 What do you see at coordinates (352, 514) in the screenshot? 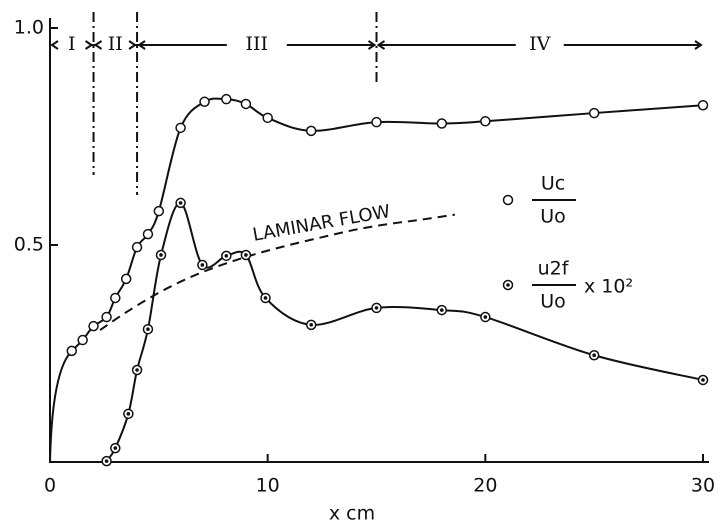
I see `x-axis-label: x cm` at bounding box center [352, 514].